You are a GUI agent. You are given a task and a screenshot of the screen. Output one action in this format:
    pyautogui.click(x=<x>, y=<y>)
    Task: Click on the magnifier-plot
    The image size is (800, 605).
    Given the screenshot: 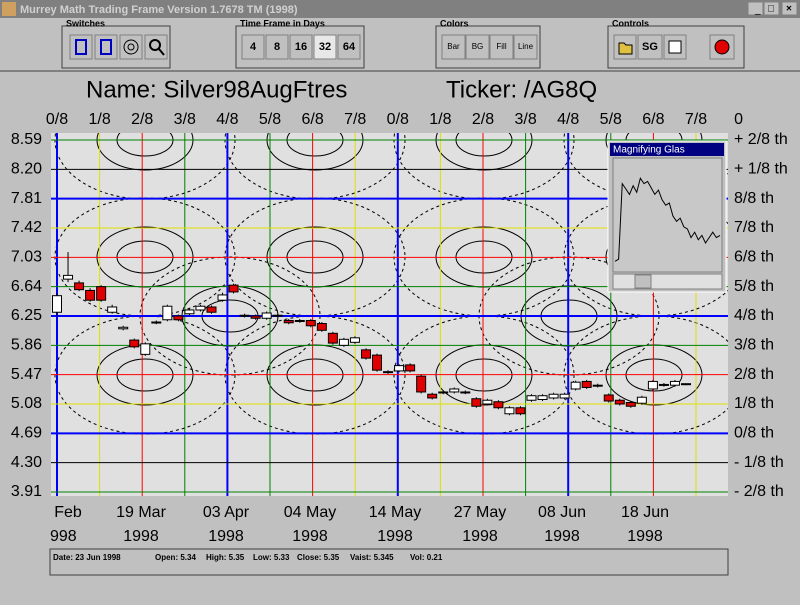 What is the action you would take?
    pyautogui.click(x=667, y=215)
    